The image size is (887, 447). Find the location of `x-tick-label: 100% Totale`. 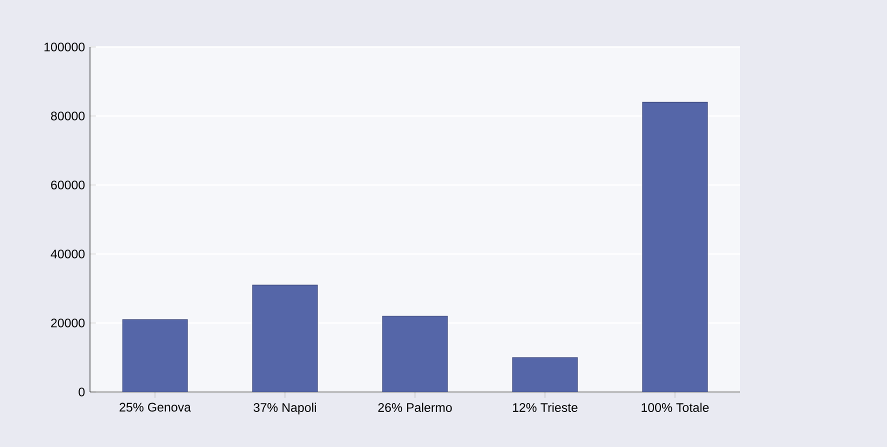

x-tick-label: 100% Totale is located at coordinates (675, 407).